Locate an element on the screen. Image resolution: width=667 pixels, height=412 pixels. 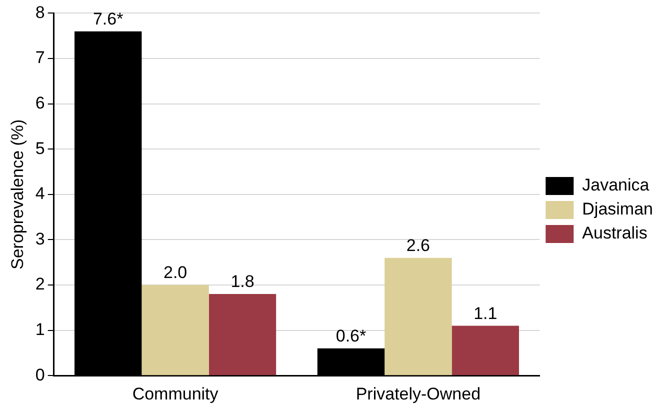
y-tick-label: 3 is located at coordinates (40, 238).